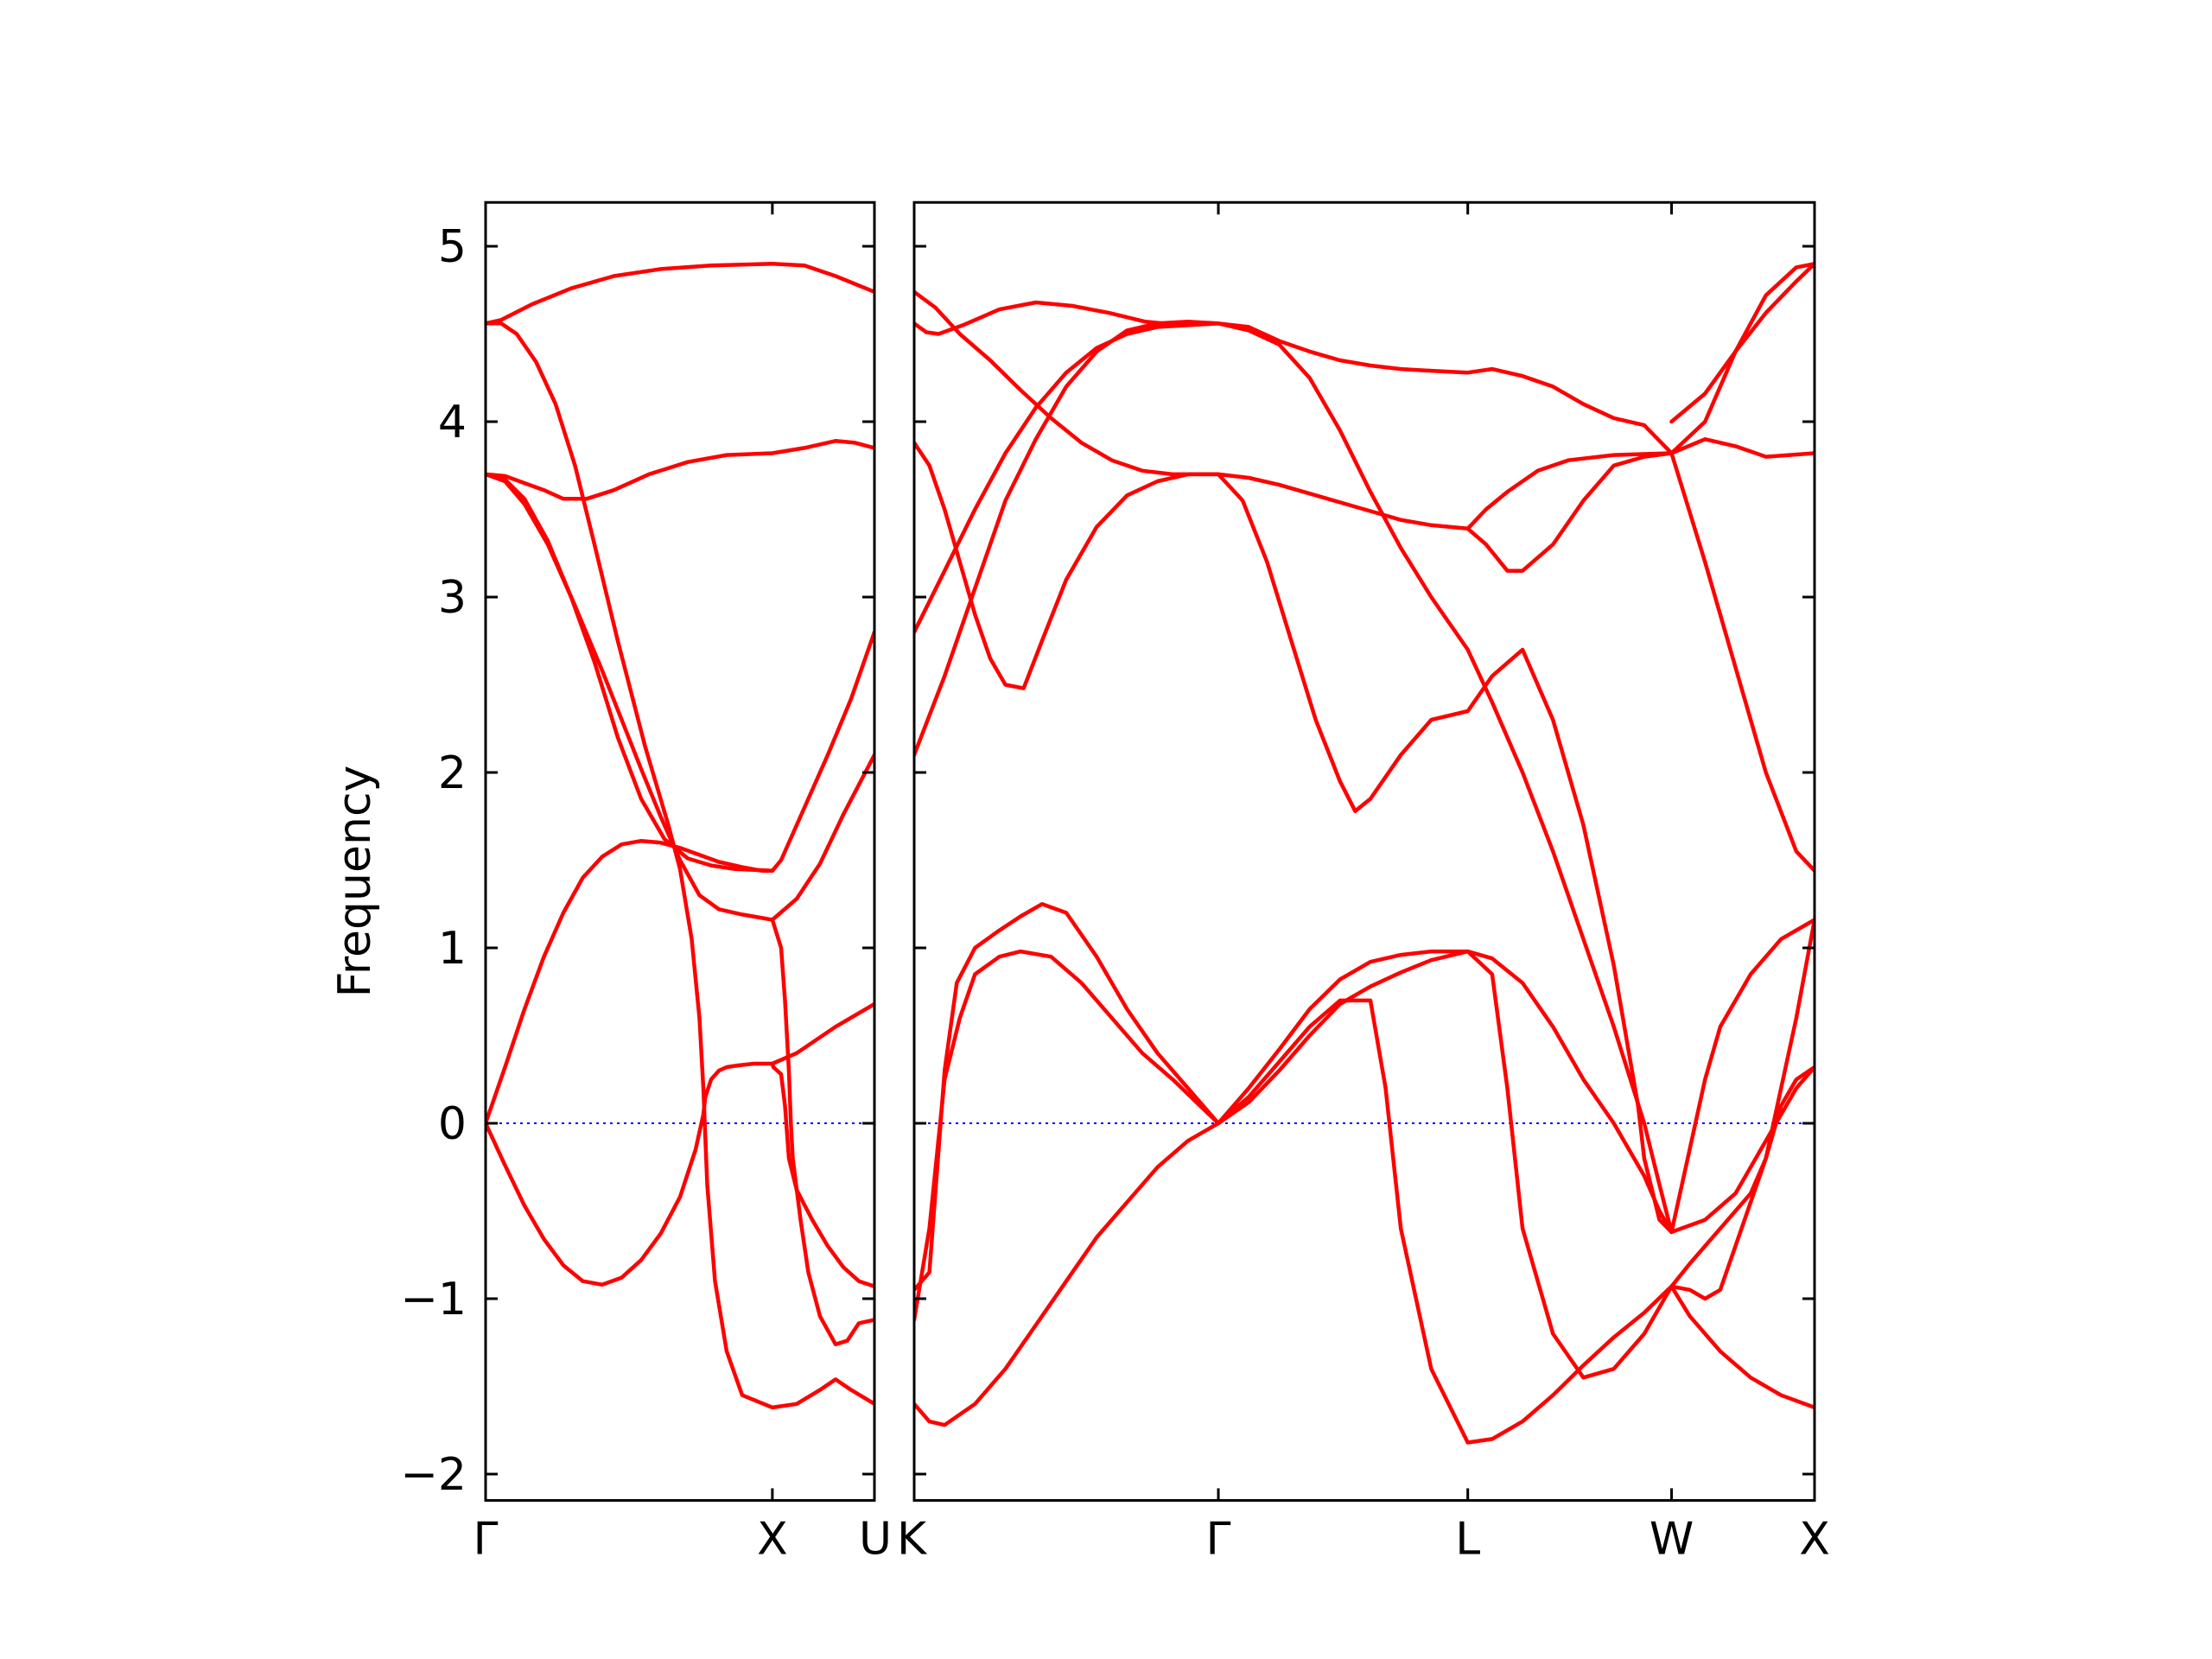  Describe the element at coordinates (452, 598) in the screenshot. I see `y-tick-label: 3` at that location.